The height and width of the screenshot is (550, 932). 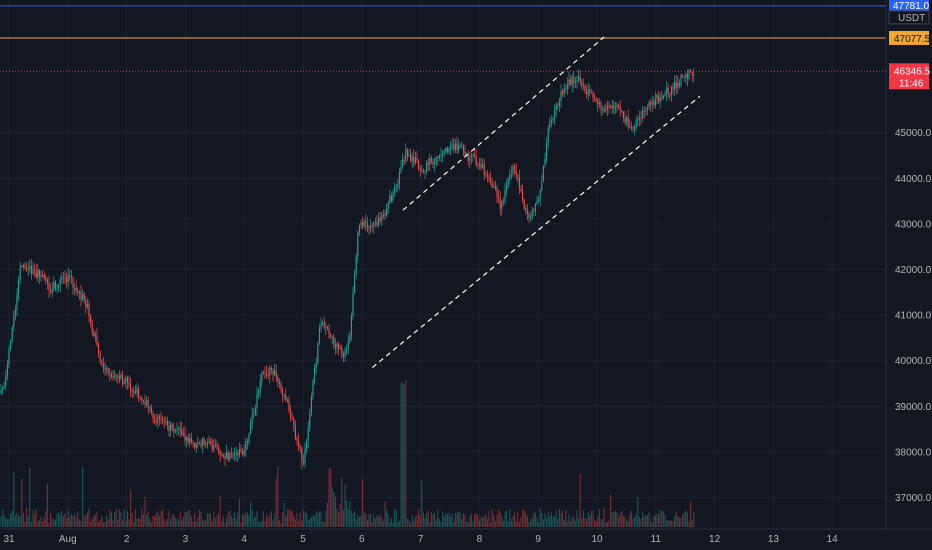 What do you see at coordinates (913, 316) in the screenshot?
I see `y-tick-label: 41000.0` at bounding box center [913, 316].